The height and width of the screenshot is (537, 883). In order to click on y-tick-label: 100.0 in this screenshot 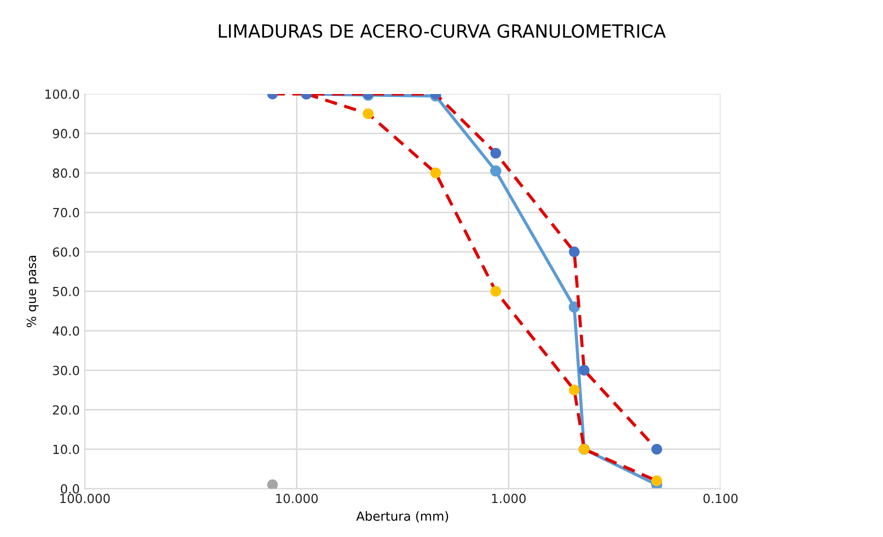, I will do `click(62, 94)`.